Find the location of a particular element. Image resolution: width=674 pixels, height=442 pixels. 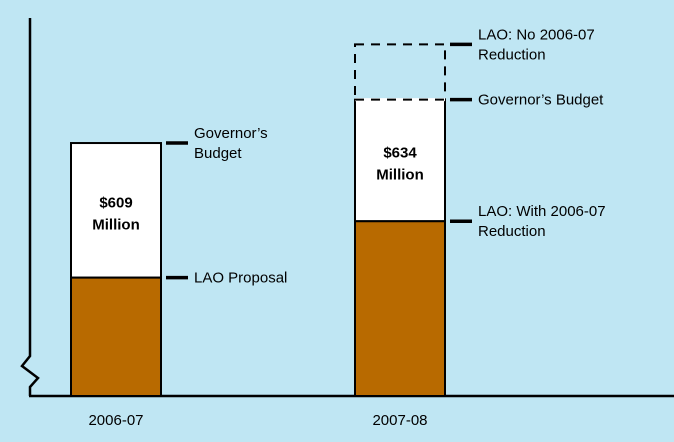

gap-value-label: $634 is located at coordinates (400, 152).